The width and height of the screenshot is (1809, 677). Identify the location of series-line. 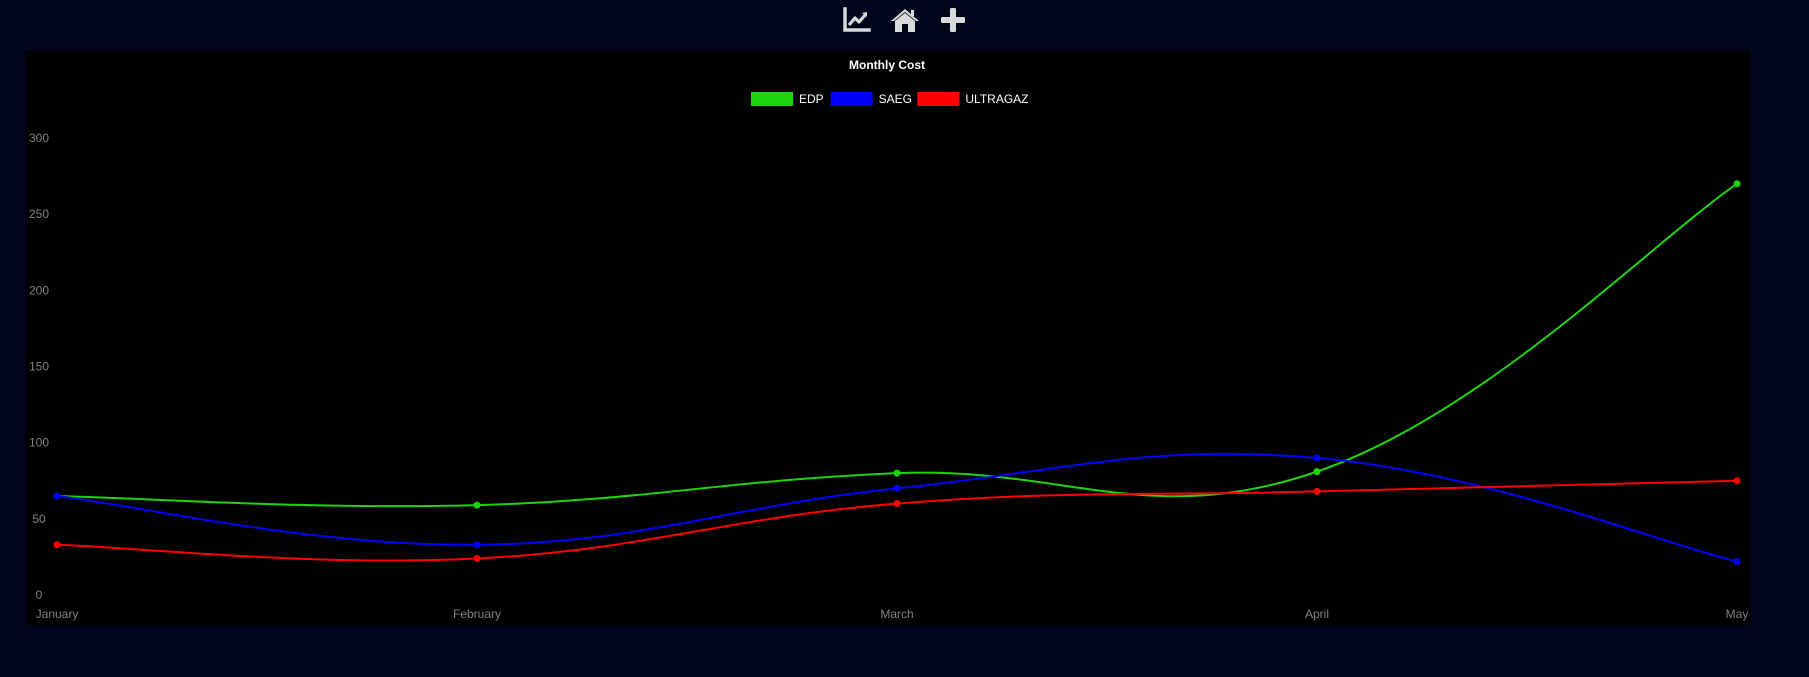
(897, 520).